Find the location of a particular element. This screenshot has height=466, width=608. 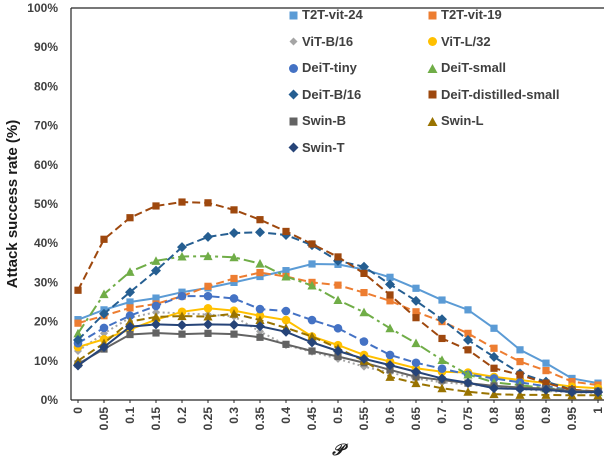

x-tick-label: 0 is located at coordinates (78, 410).